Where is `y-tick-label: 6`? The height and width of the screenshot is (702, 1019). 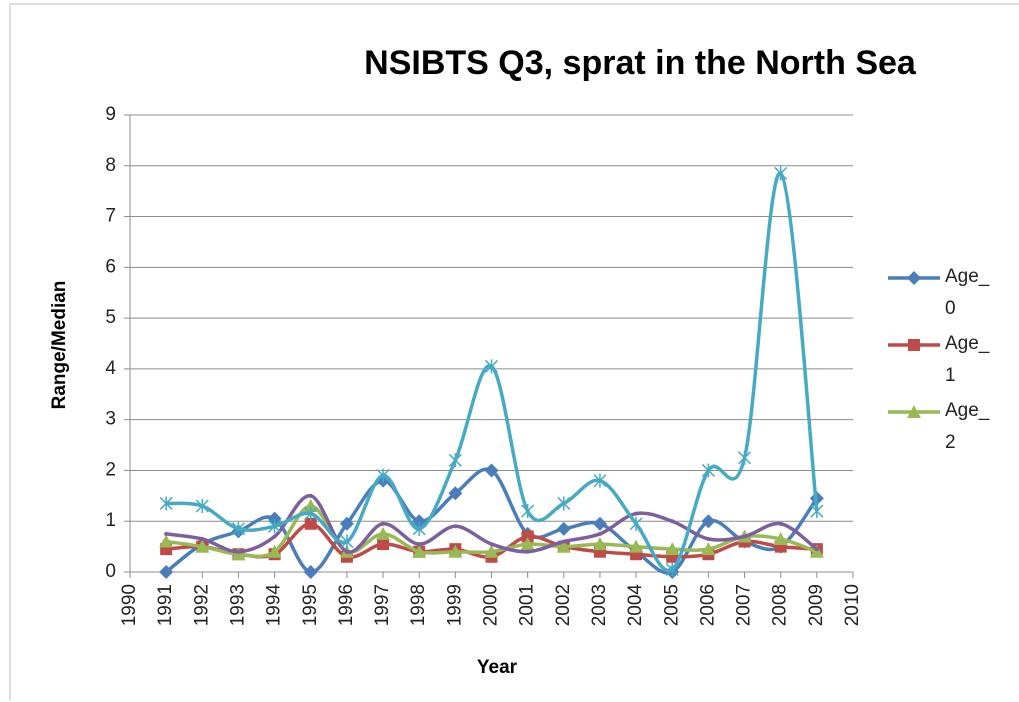
y-tick-label: 6 is located at coordinates (110, 266).